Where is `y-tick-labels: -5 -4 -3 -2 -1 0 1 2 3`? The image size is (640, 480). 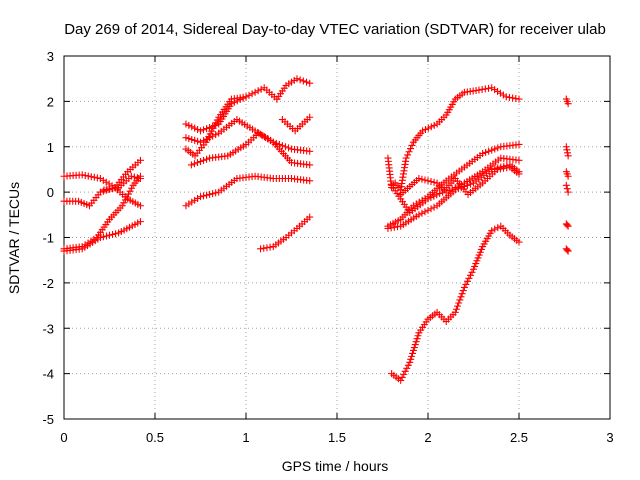
y-tick-labels: -5 -4 -3 -2 -1 0 1 2 3 is located at coordinates (48, 238).